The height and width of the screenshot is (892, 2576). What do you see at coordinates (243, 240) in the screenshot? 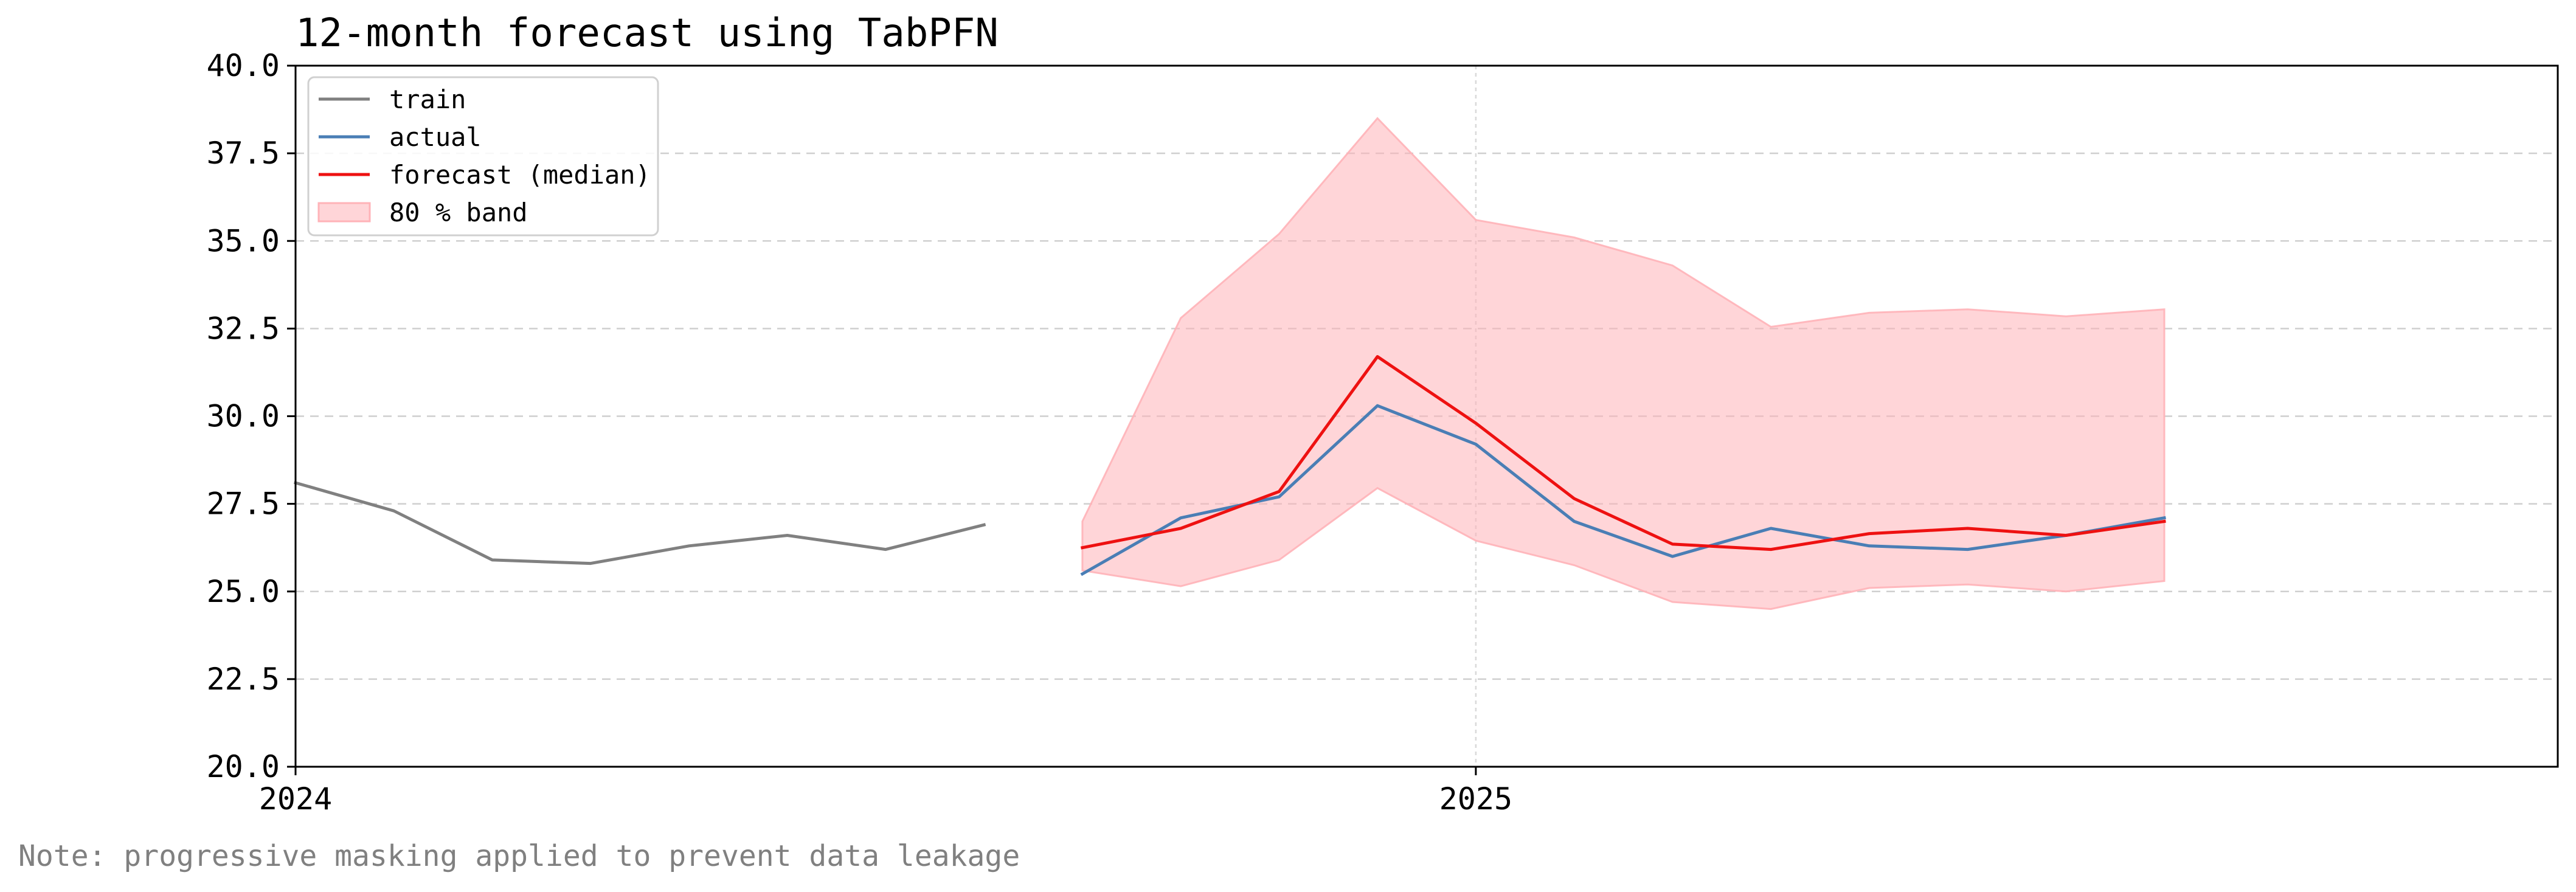
I see `y-tick-label: 35.0` at bounding box center [243, 240].